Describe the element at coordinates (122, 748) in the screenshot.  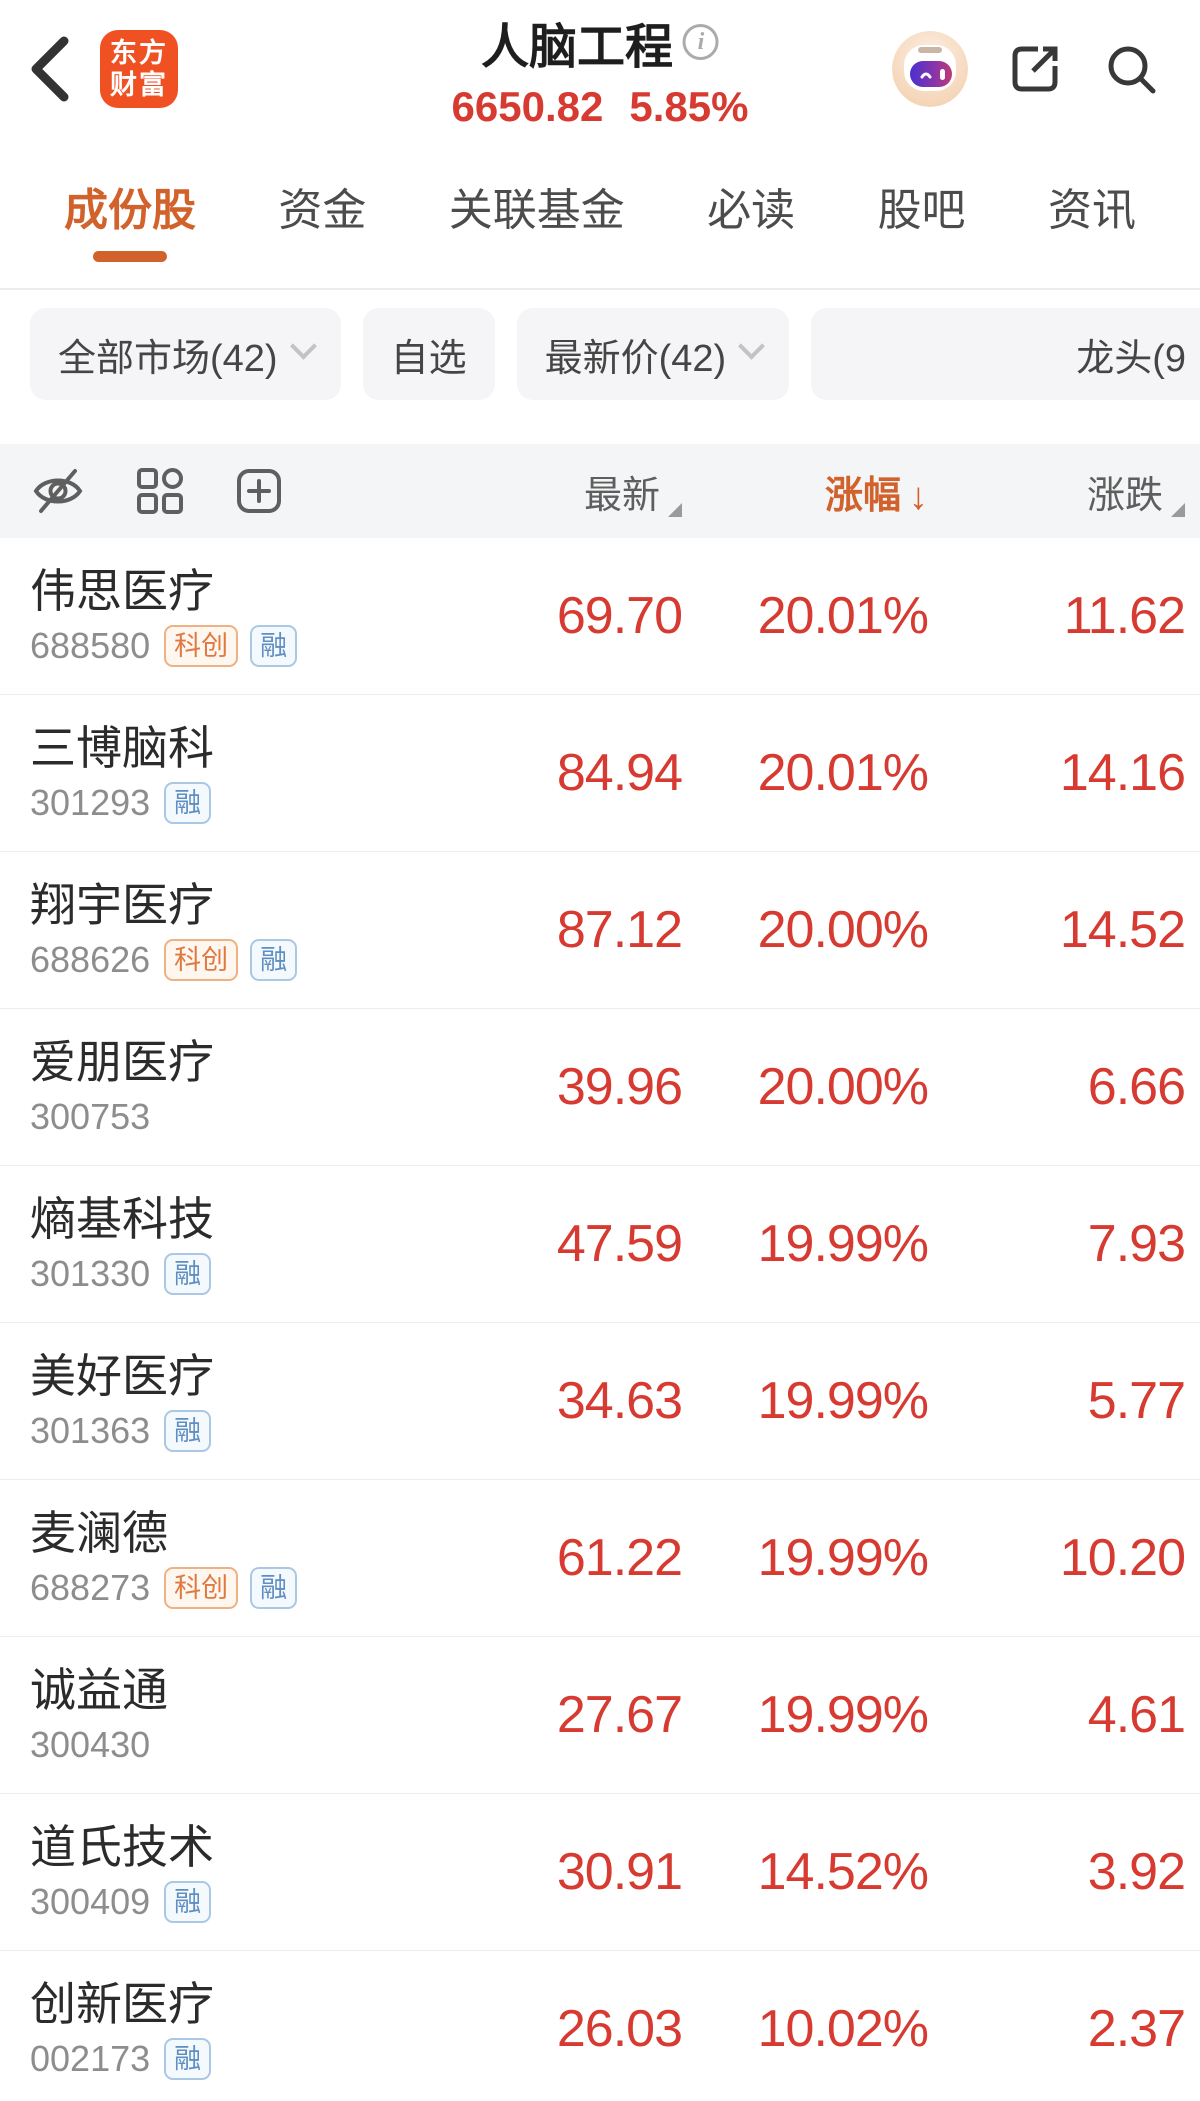
I see `stock-name: 三博脑科` at that location.